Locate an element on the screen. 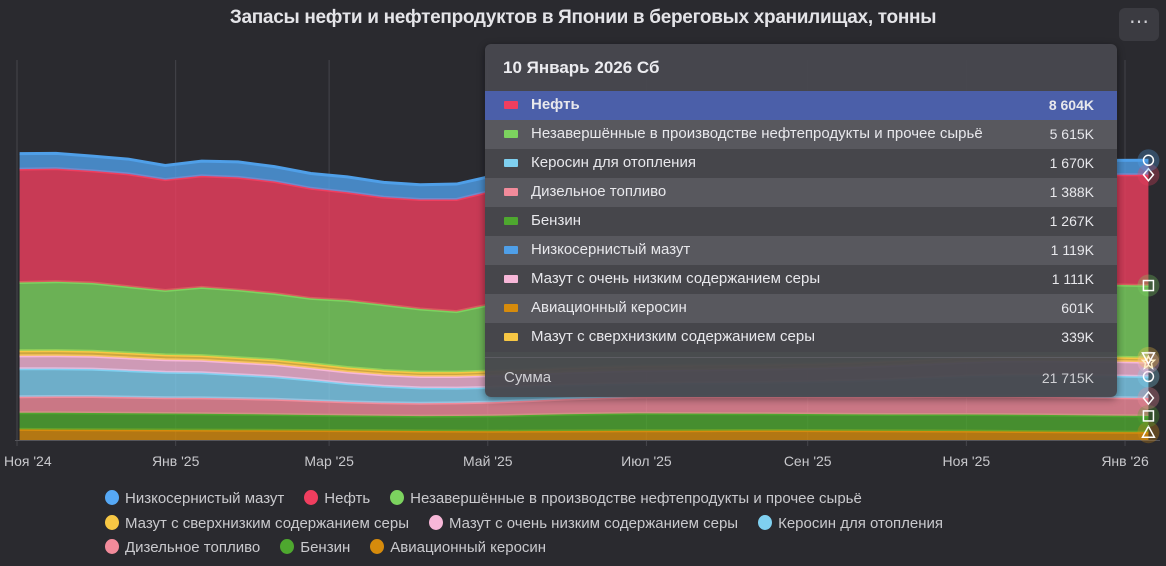  tooltip-row: Дизельное топливо 1 388K is located at coordinates (801, 192).